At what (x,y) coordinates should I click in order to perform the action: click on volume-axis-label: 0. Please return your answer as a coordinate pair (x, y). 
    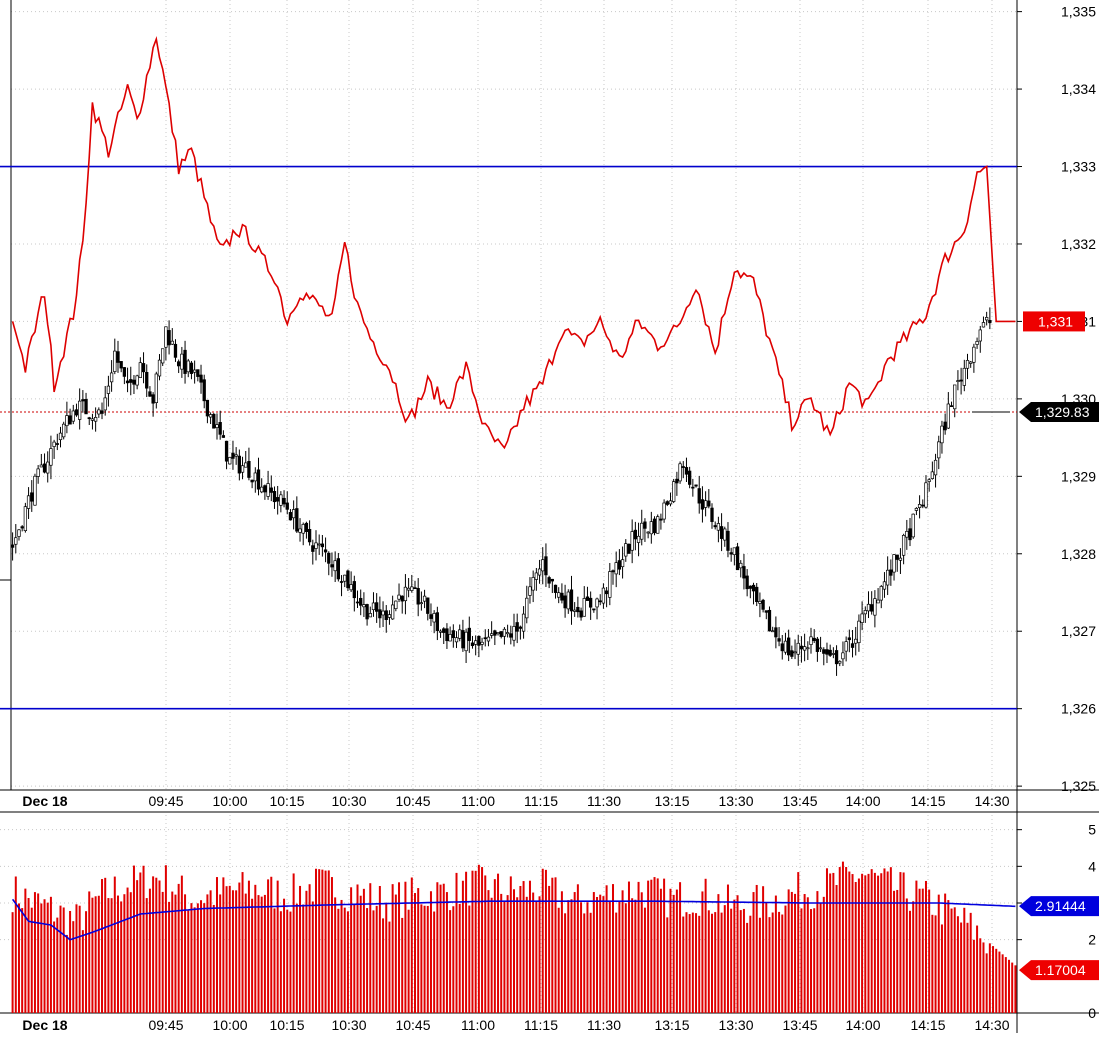
    Looking at the image, I should click on (1092, 1013).